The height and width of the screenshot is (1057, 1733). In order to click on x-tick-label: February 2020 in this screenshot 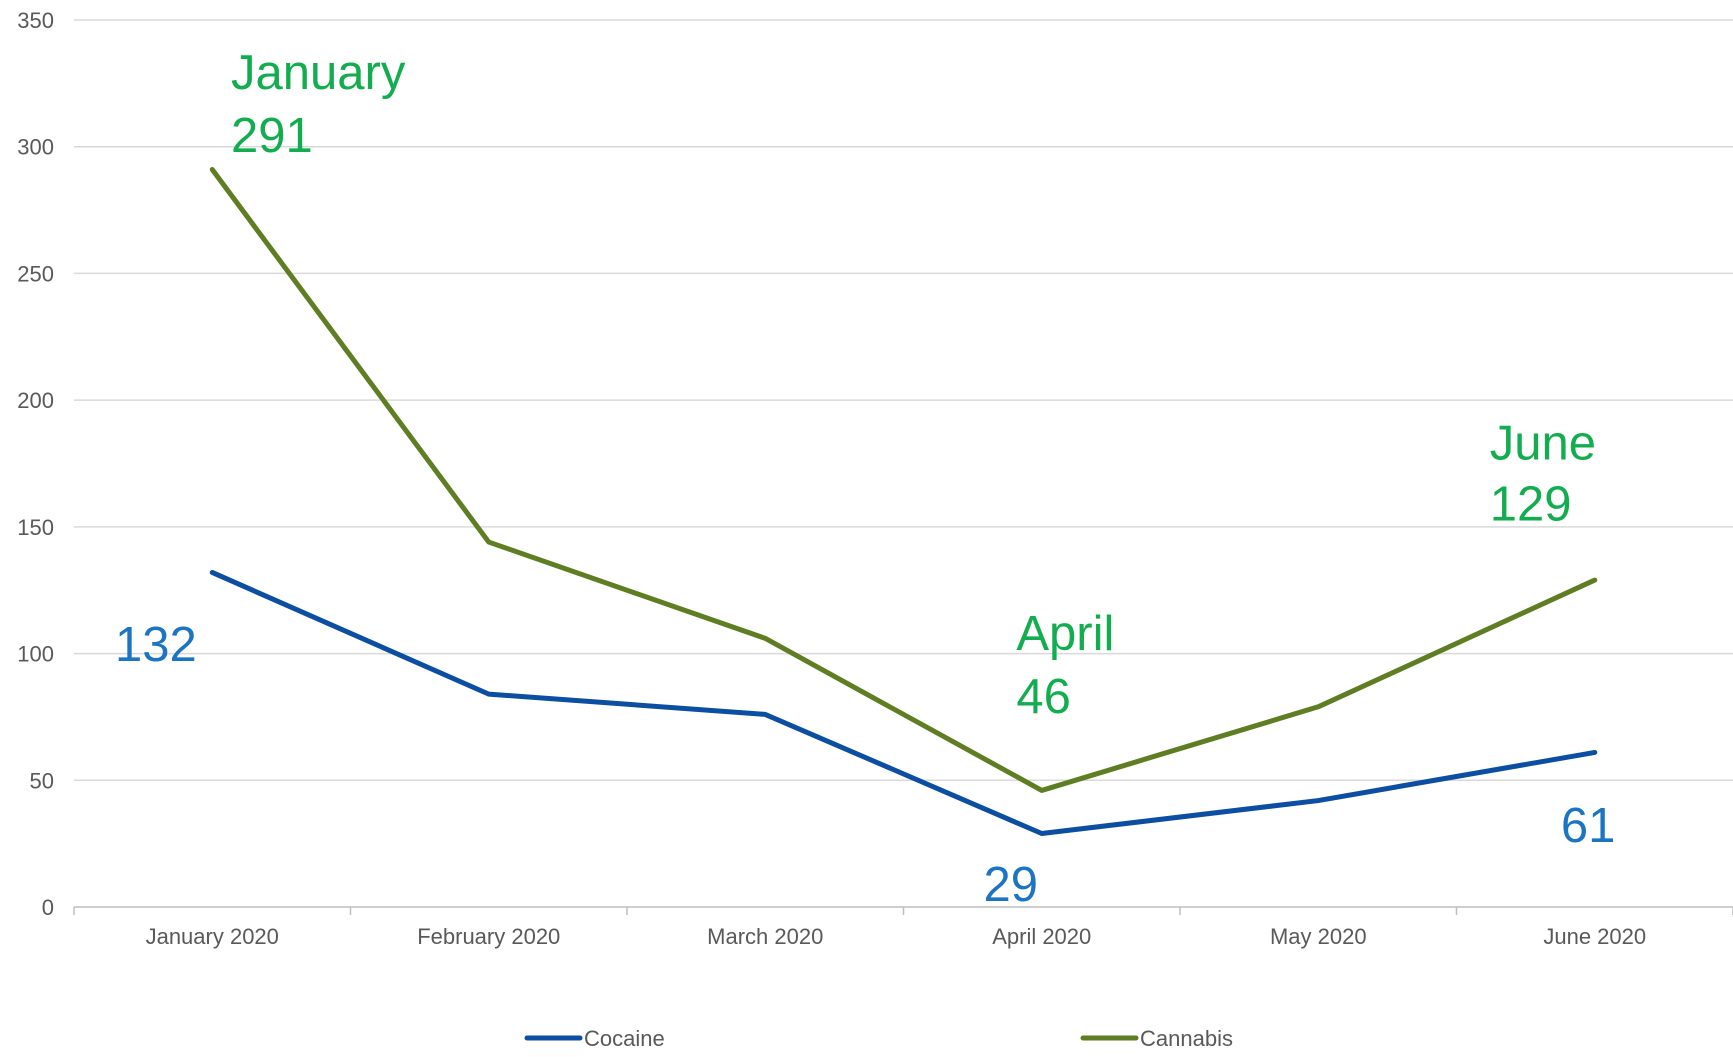, I will do `click(488, 936)`.